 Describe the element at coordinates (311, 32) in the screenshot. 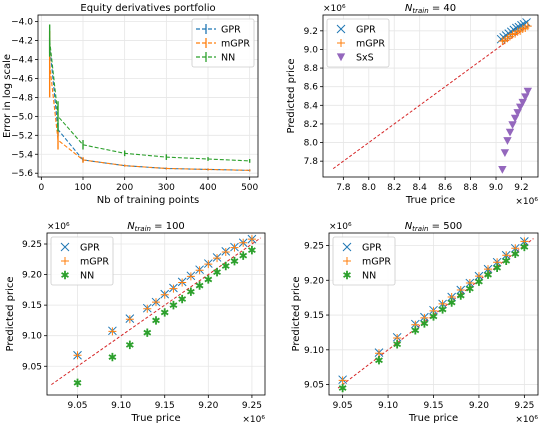

I see `y-tick-label: 9.2` at that location.